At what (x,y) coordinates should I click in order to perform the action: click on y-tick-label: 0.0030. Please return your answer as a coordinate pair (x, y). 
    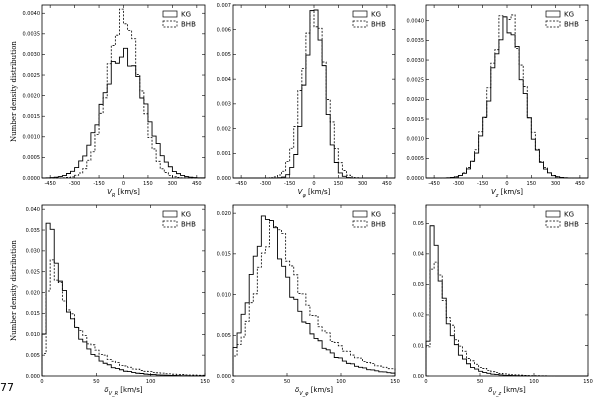
    Looking at the image, I should click on (32, 55).